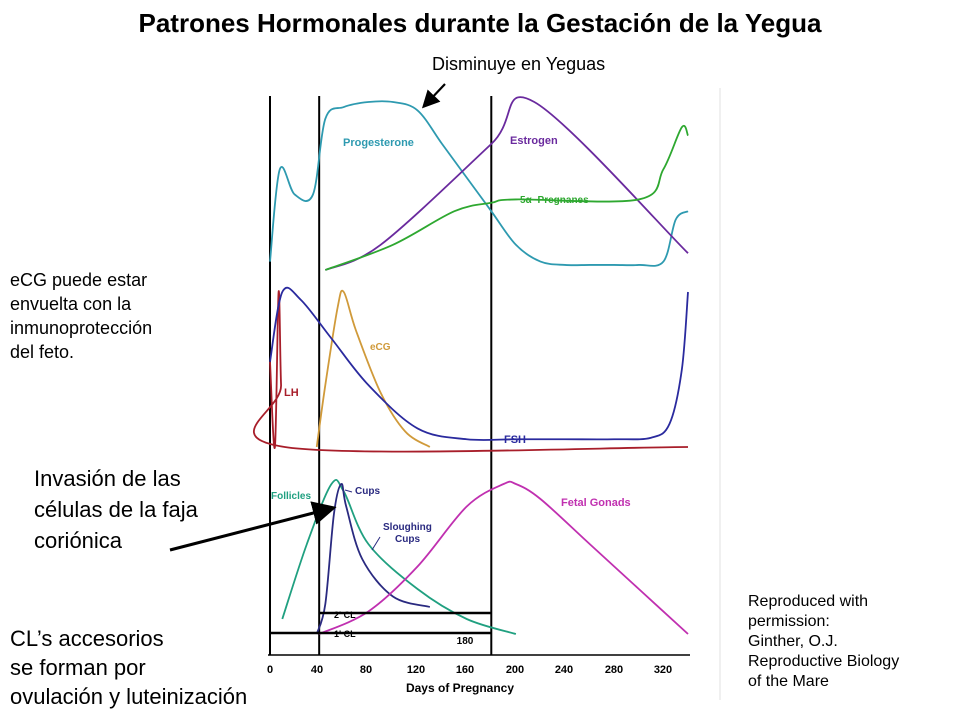  I want to click on cups-label-connector, so click(348, 491).